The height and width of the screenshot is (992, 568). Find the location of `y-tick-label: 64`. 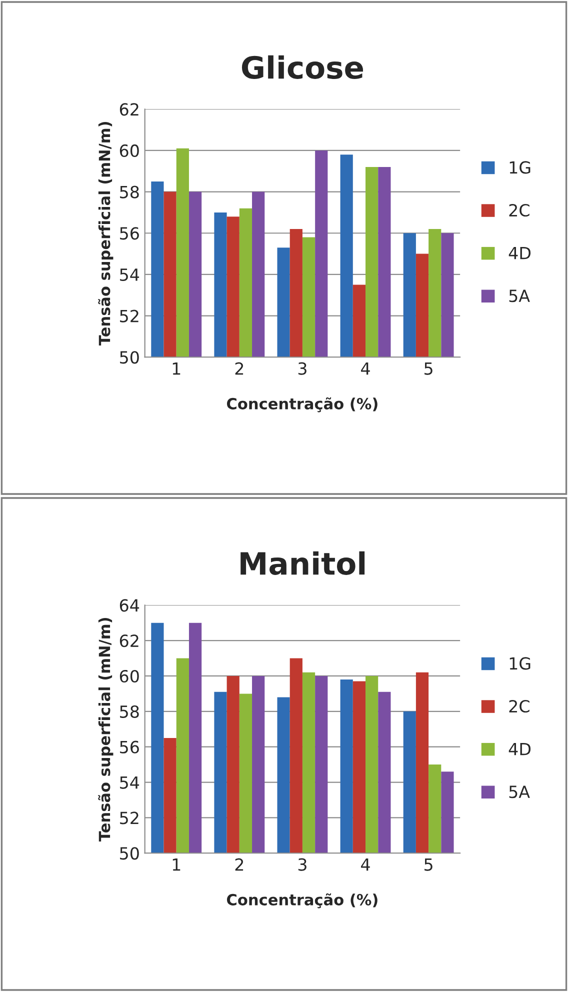

y-tick-label: 64 is located at coordinates (130, 605).